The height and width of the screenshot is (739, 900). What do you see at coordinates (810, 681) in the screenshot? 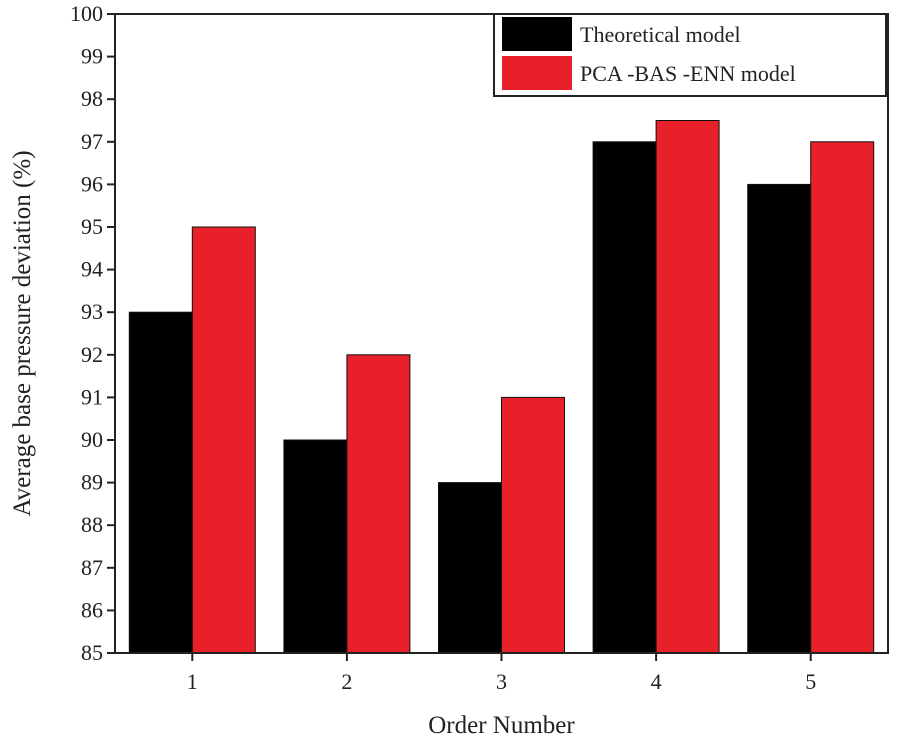
I see `x-tick-label: 5` at bounding box center [810, 681].